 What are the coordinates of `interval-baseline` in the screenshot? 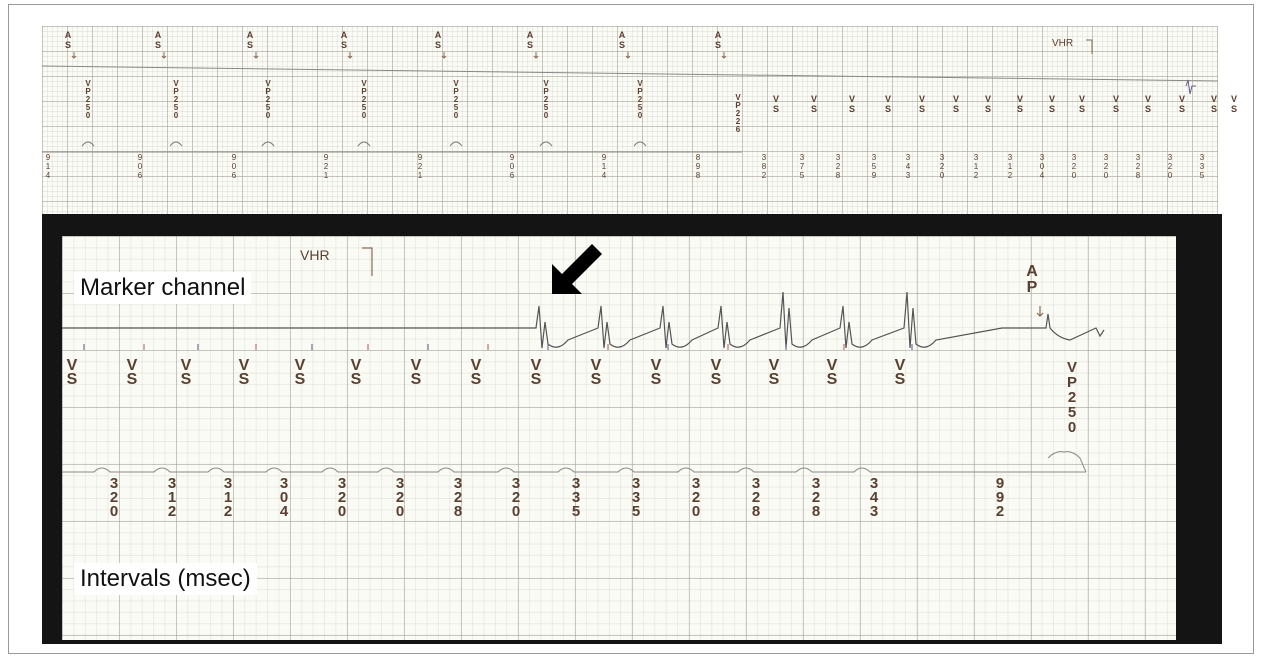 It's located at (574, 470).